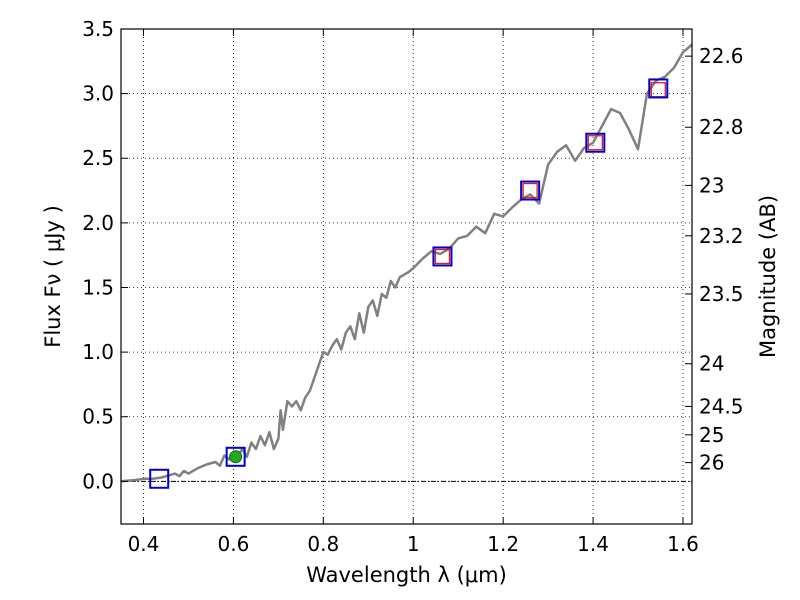 Image resolution: width=800 pixels, height=600 pixels. What do you see at coordinates (53, 276) in the screenshot?
I see `y-axis-label: Flux Fν ( μJy )` at bounding box center [53, 276].